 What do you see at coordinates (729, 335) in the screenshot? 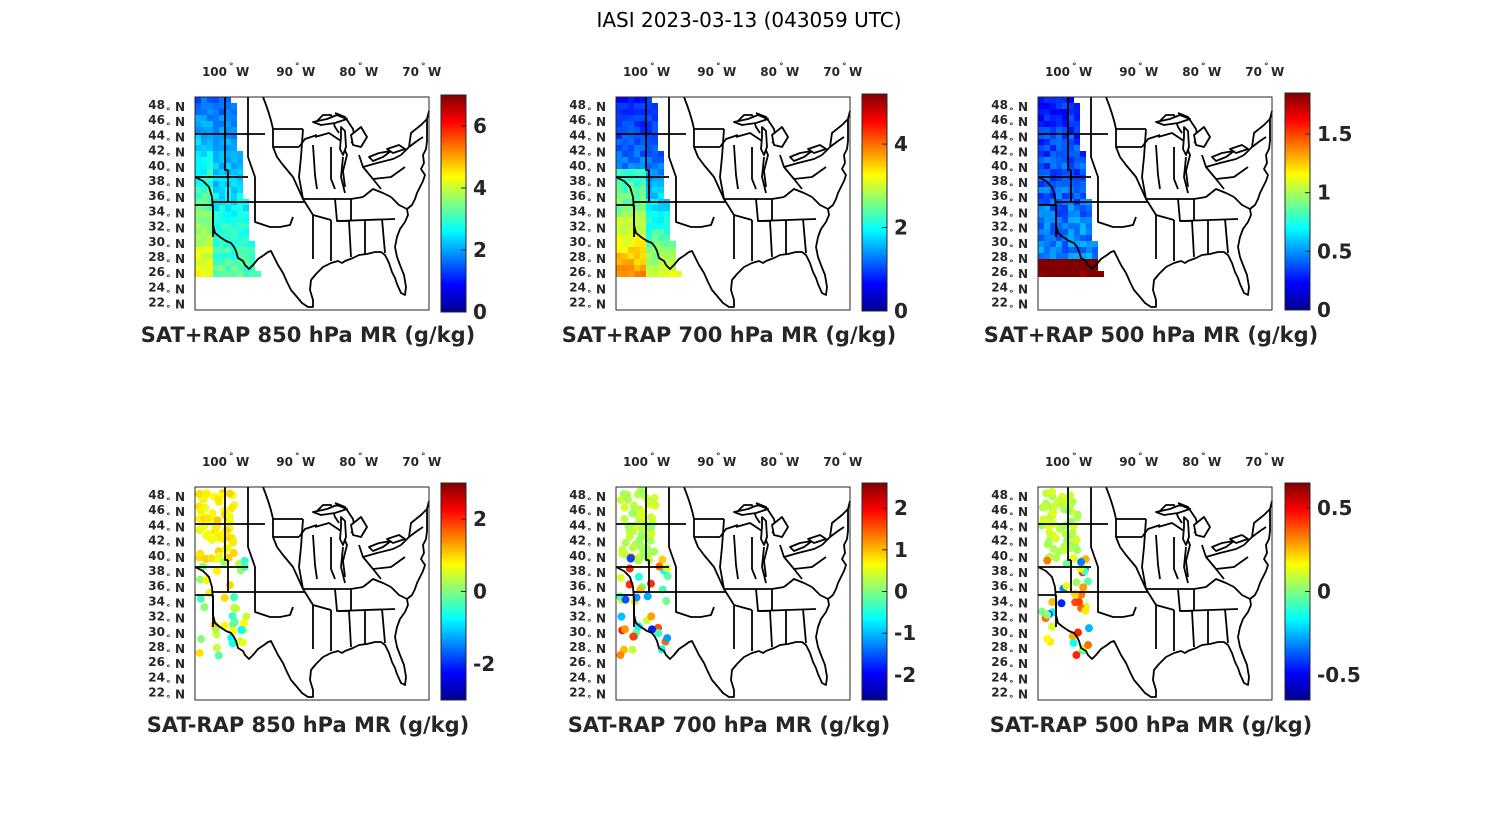
I see `panel-title: SAT+RAP 700 hPa MR (g/kg)` at bounding box center [729, 335].